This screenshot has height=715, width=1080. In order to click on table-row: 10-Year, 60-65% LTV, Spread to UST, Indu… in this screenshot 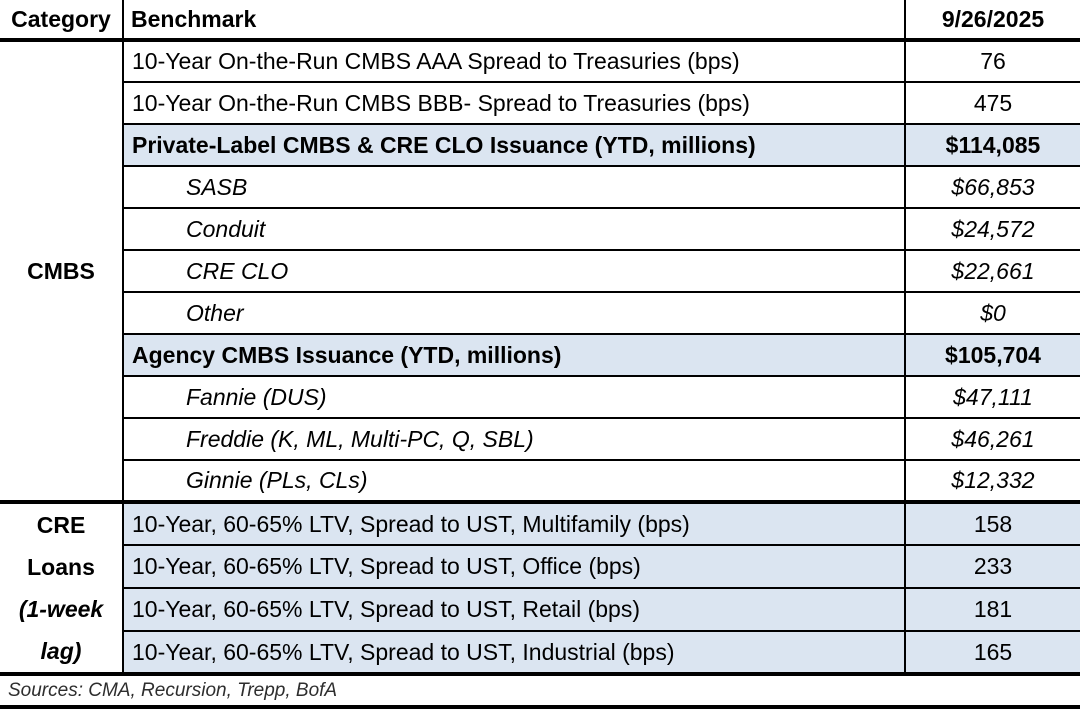, I will do `click(540, 653)`.